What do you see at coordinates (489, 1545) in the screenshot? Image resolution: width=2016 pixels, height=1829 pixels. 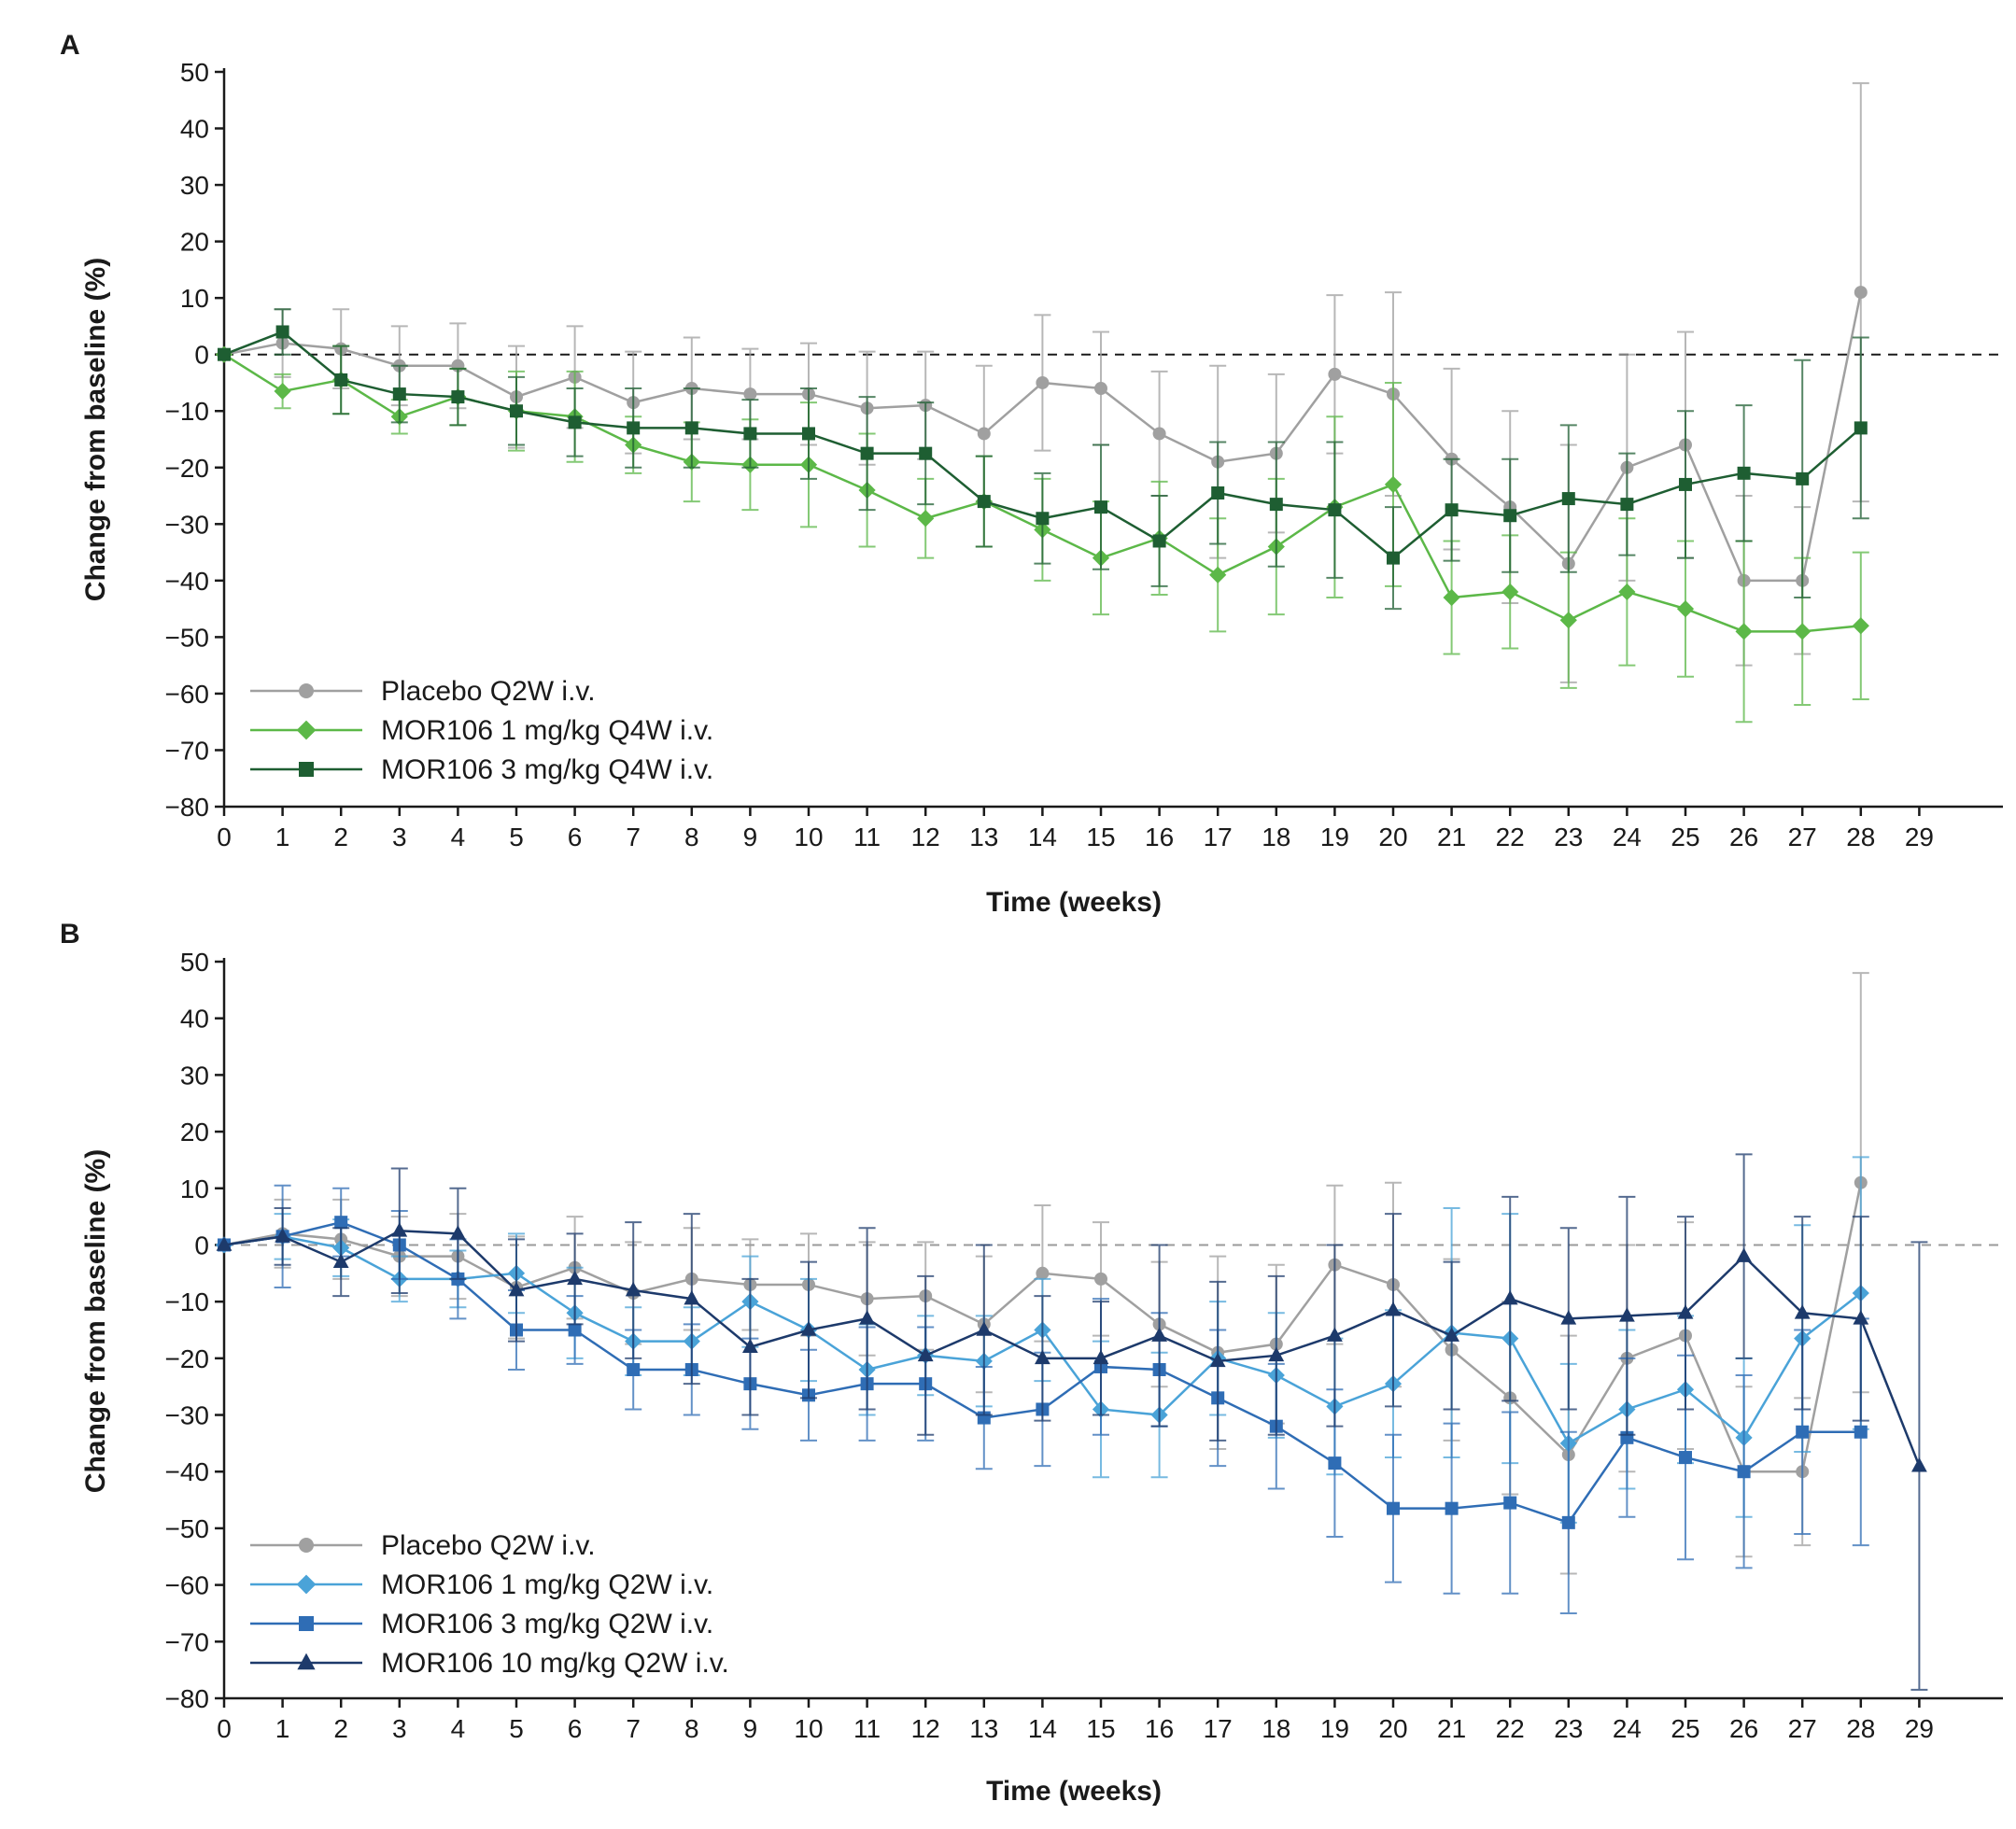 I see `panel-b-legend-label: Placebo Q2W i.v.` at bounding box center [489, 1545].